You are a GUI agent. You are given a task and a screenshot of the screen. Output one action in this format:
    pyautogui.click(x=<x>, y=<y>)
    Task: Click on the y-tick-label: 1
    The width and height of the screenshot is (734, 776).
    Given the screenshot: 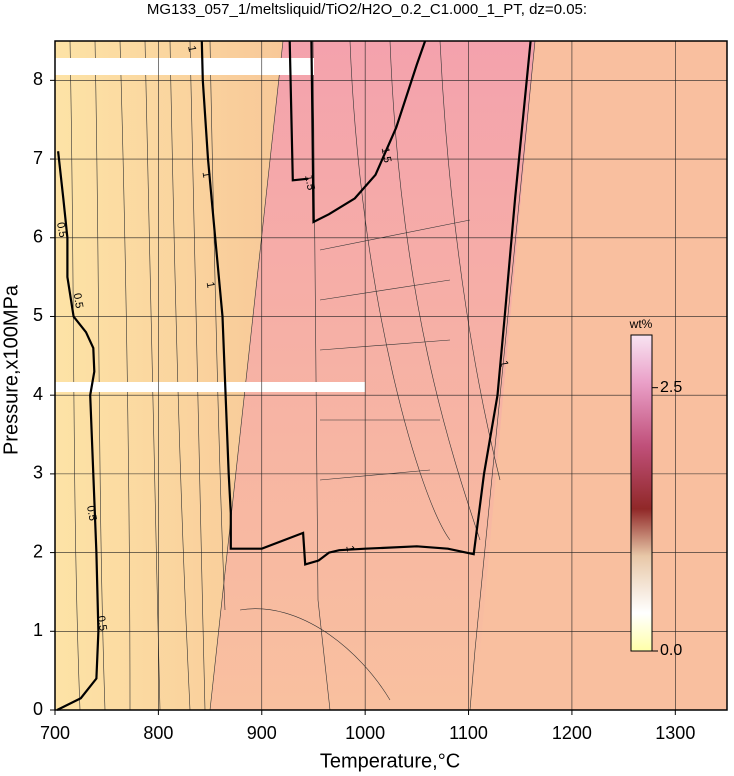 What is the action you would take?
    pyautogui.click(x=38, y=630)
    